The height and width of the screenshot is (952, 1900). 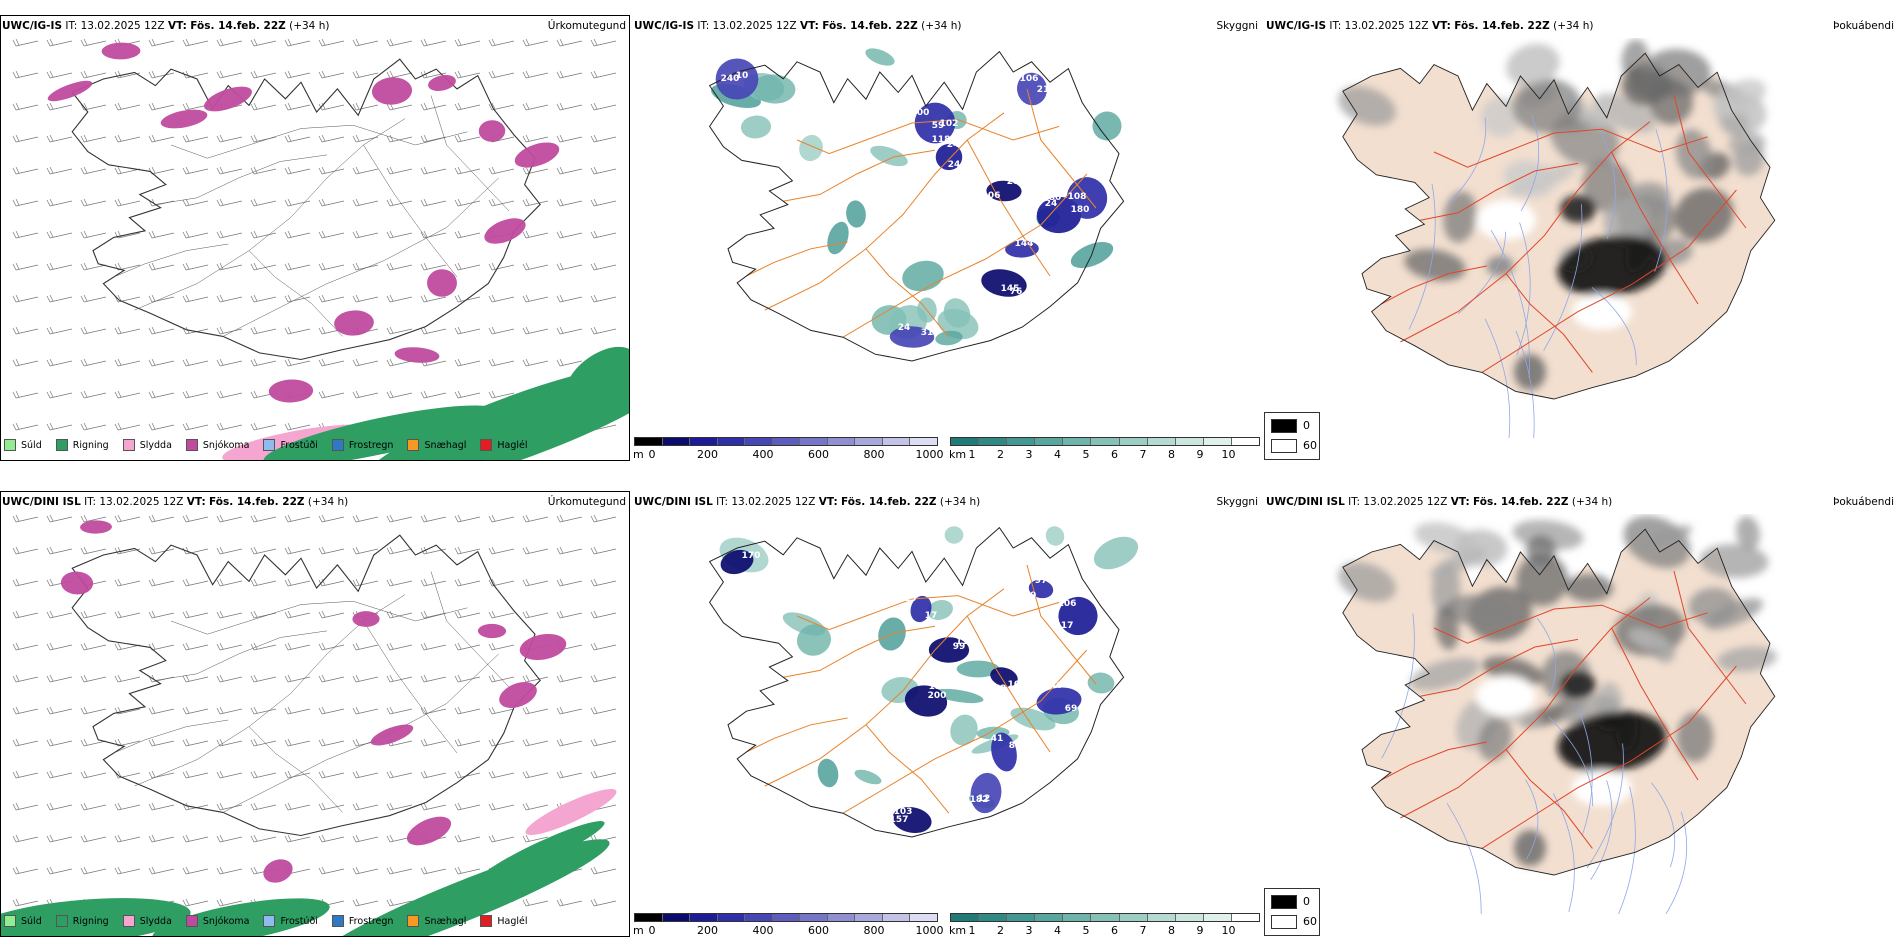 What do you see at coordinates (299, 445) in the screenshot?
I see `legend-label: Frostúði` at bounding box center [299, 445].